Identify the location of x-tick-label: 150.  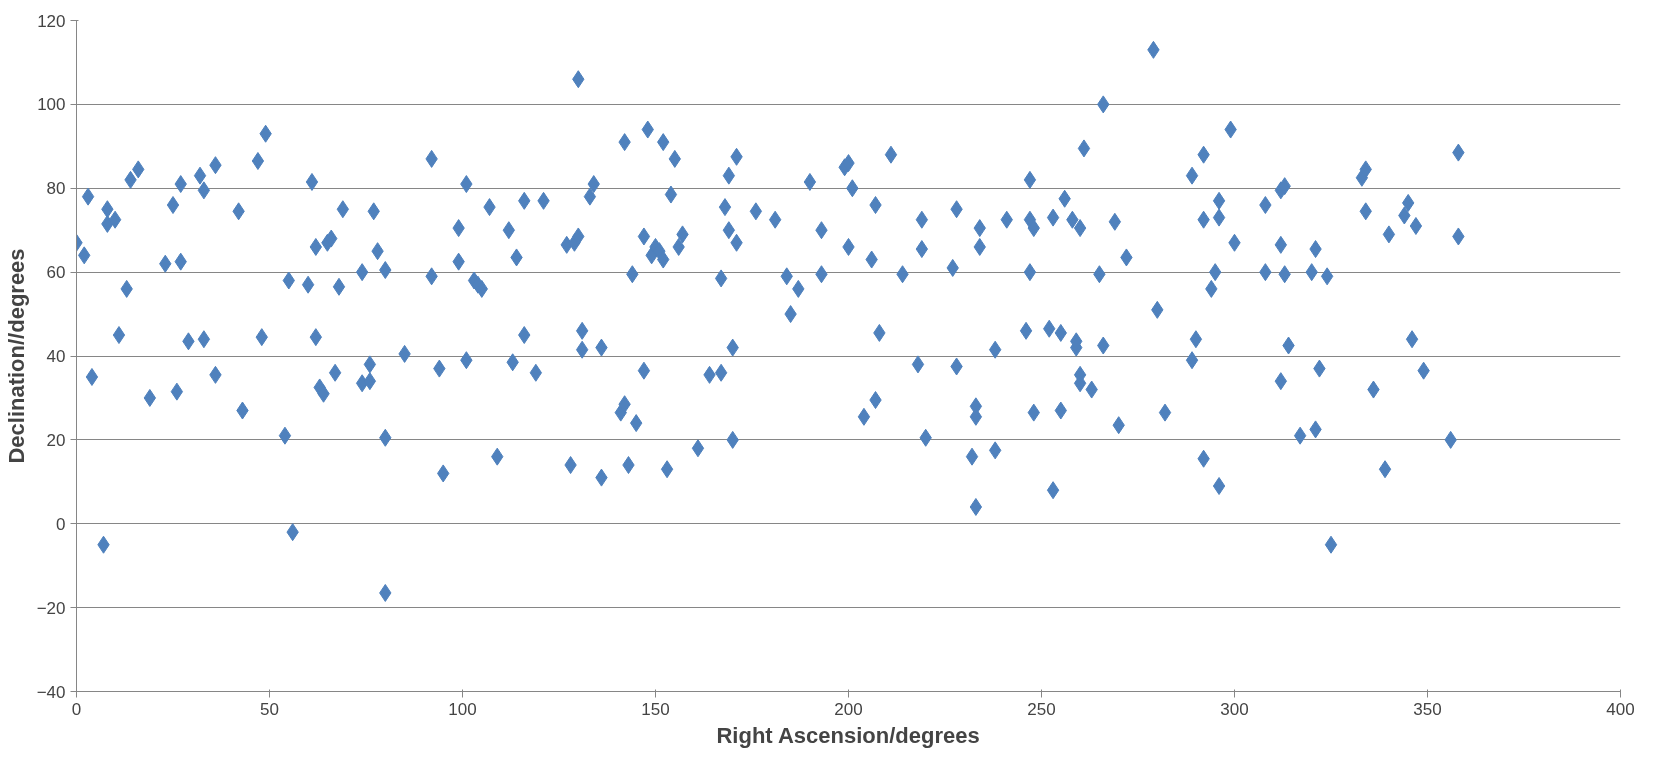
(655, 709).